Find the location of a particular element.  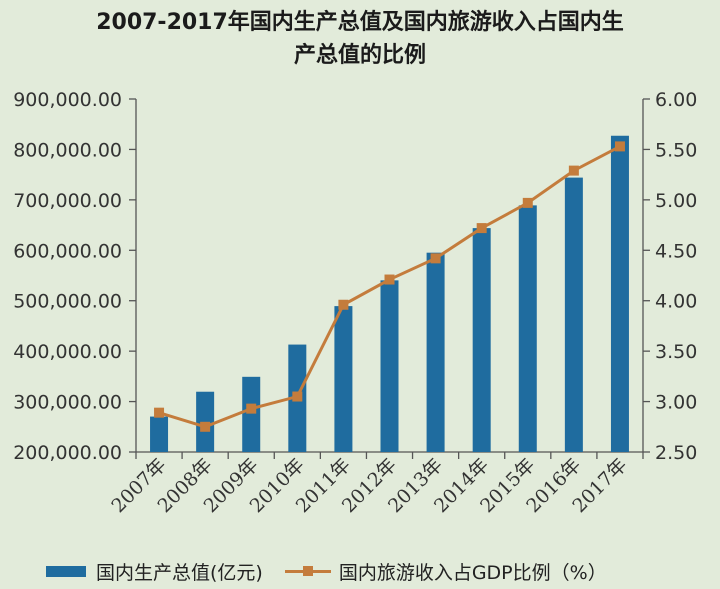

y-left-tick-label: 700,000.00 is located at coordinates (67, 201).